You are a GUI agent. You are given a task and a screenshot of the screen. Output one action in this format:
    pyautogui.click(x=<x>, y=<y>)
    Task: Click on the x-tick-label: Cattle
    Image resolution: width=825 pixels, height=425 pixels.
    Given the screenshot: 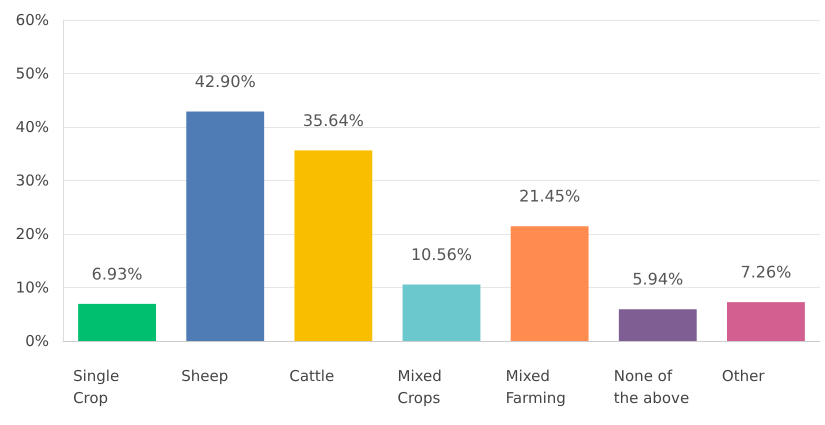 What is the action you would take?
    pyautogui.click(x=311, y=376)
    